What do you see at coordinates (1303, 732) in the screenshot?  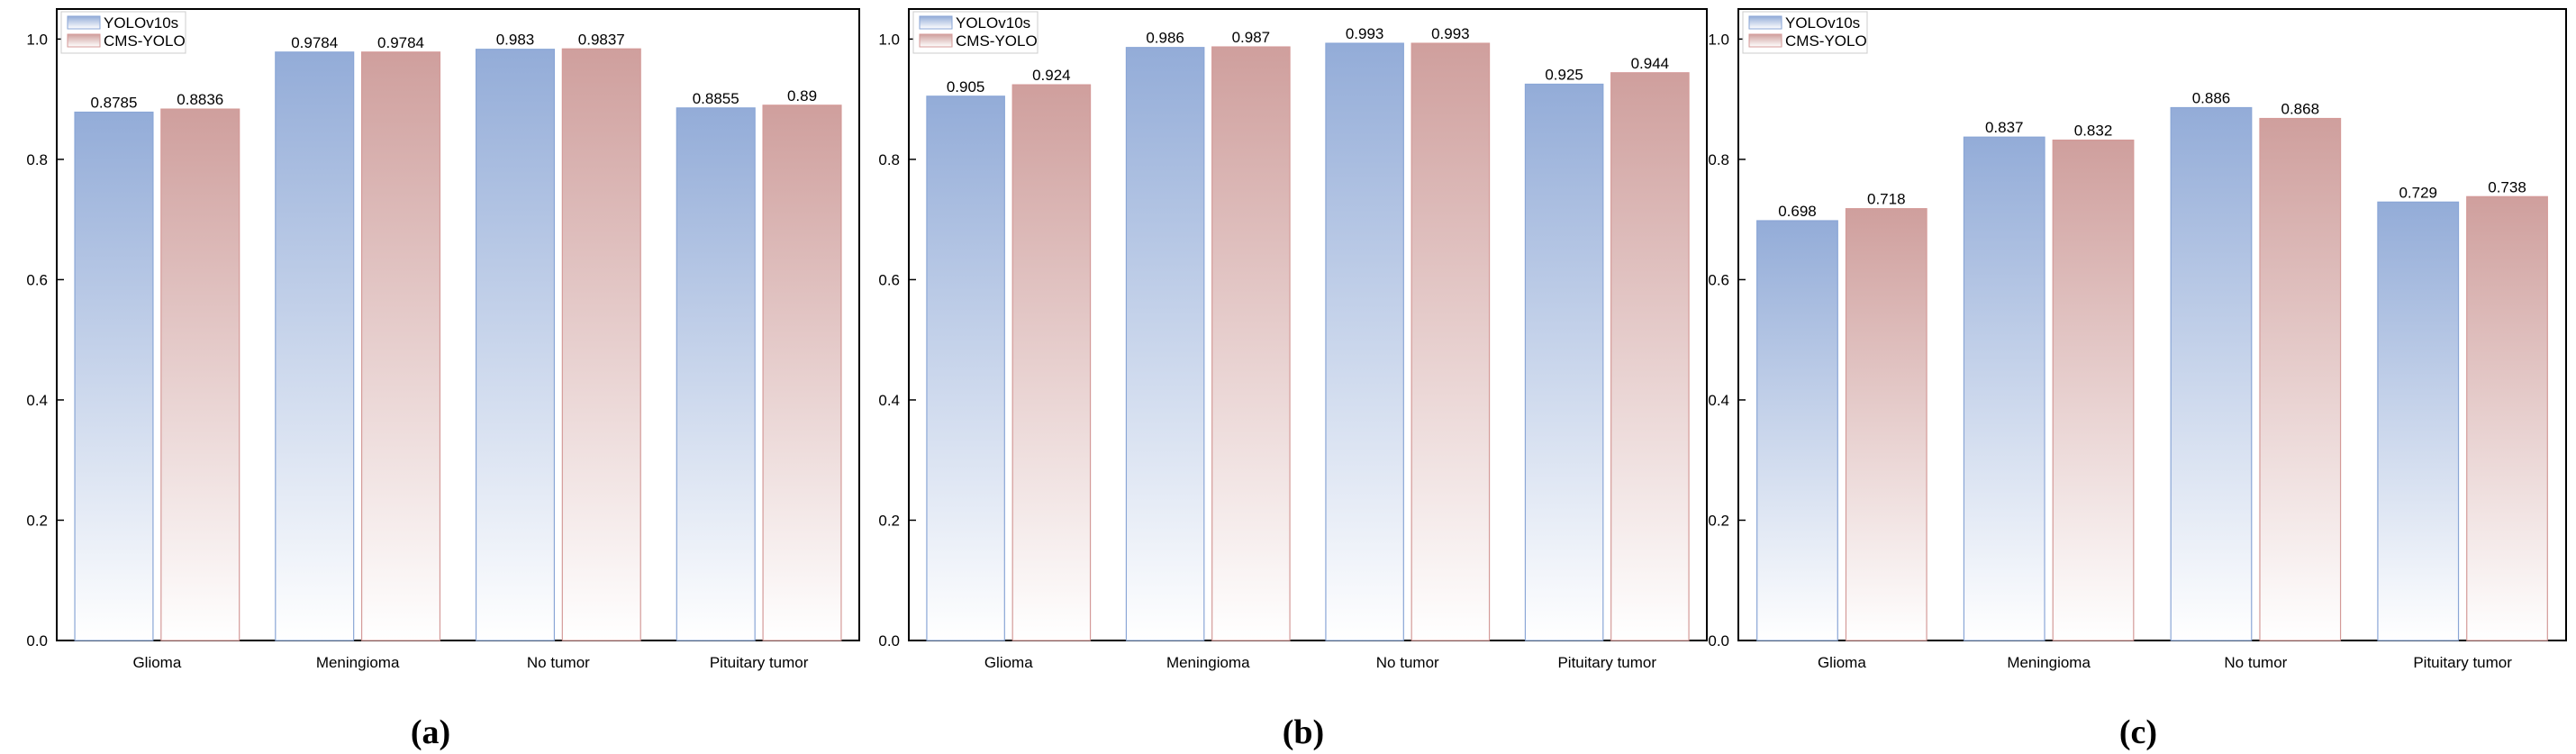 I see `subfigure-label: (b)` at bounding box center [1303, 732].